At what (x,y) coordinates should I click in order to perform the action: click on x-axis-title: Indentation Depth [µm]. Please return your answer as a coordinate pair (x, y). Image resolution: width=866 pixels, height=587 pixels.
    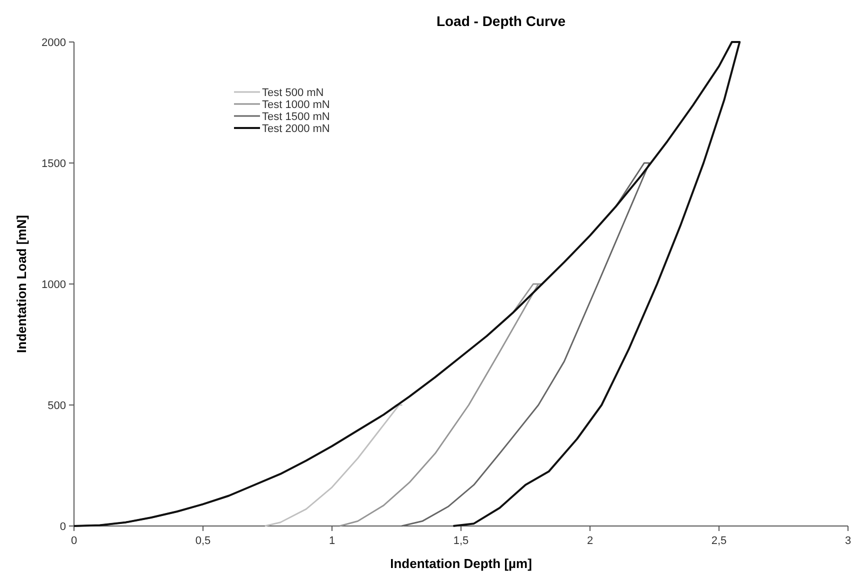
    Looking at the image, I should click on (461, 563).